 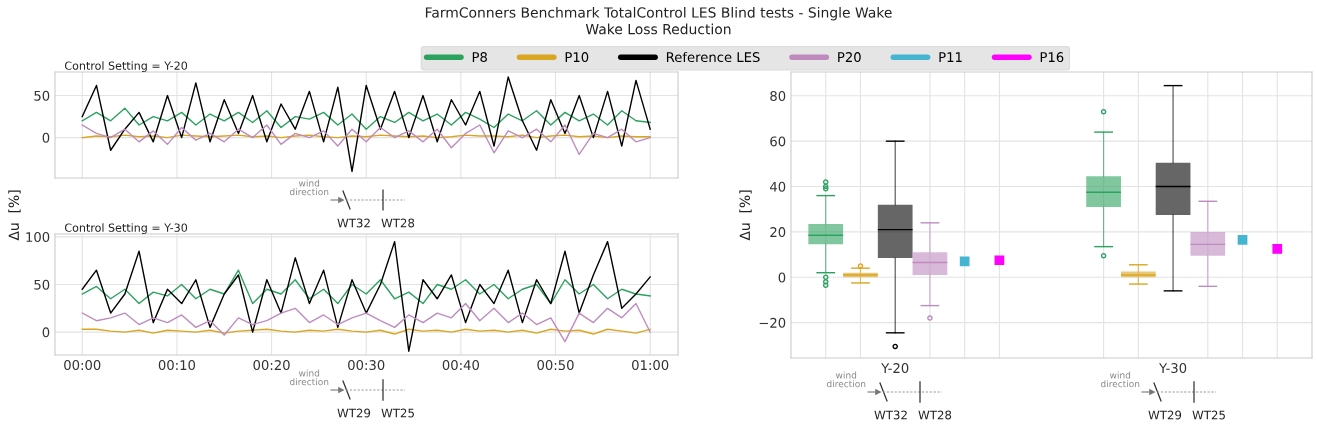 I want to click on chart-title: Control Setting = Y-30, so click(x=126, y=228).